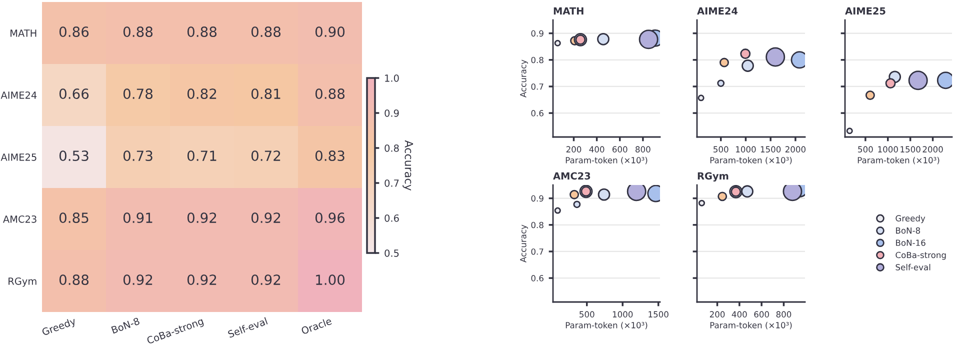 The height and width of the screenshot is (353, 958). What do you see at coordinates (73, 156) in the screenshot?
I see `data-label: 0.53` at bounding box center [73, 156].